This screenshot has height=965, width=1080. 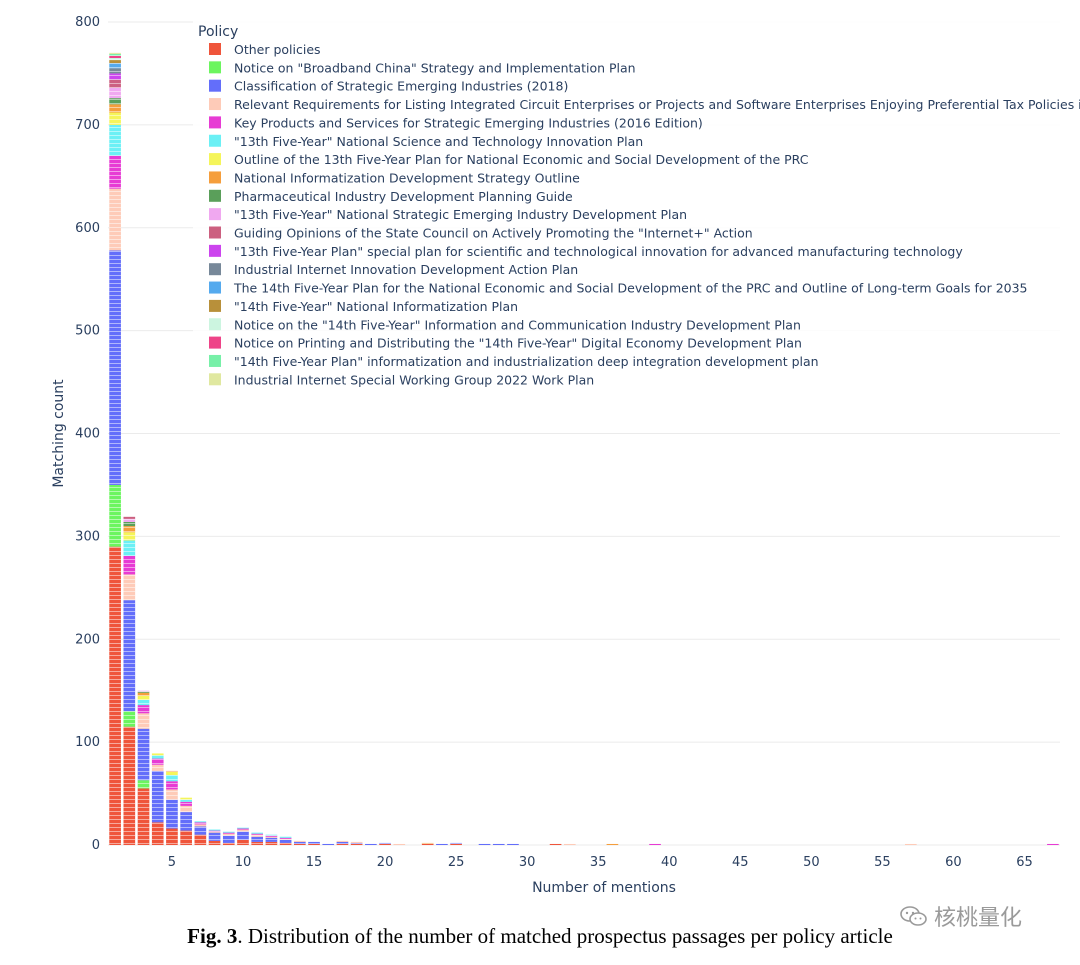 What do you see at coordinates (87, 22) in the screenshot?
I see `y-tick-label: 800` at bounding box center [87, 22].